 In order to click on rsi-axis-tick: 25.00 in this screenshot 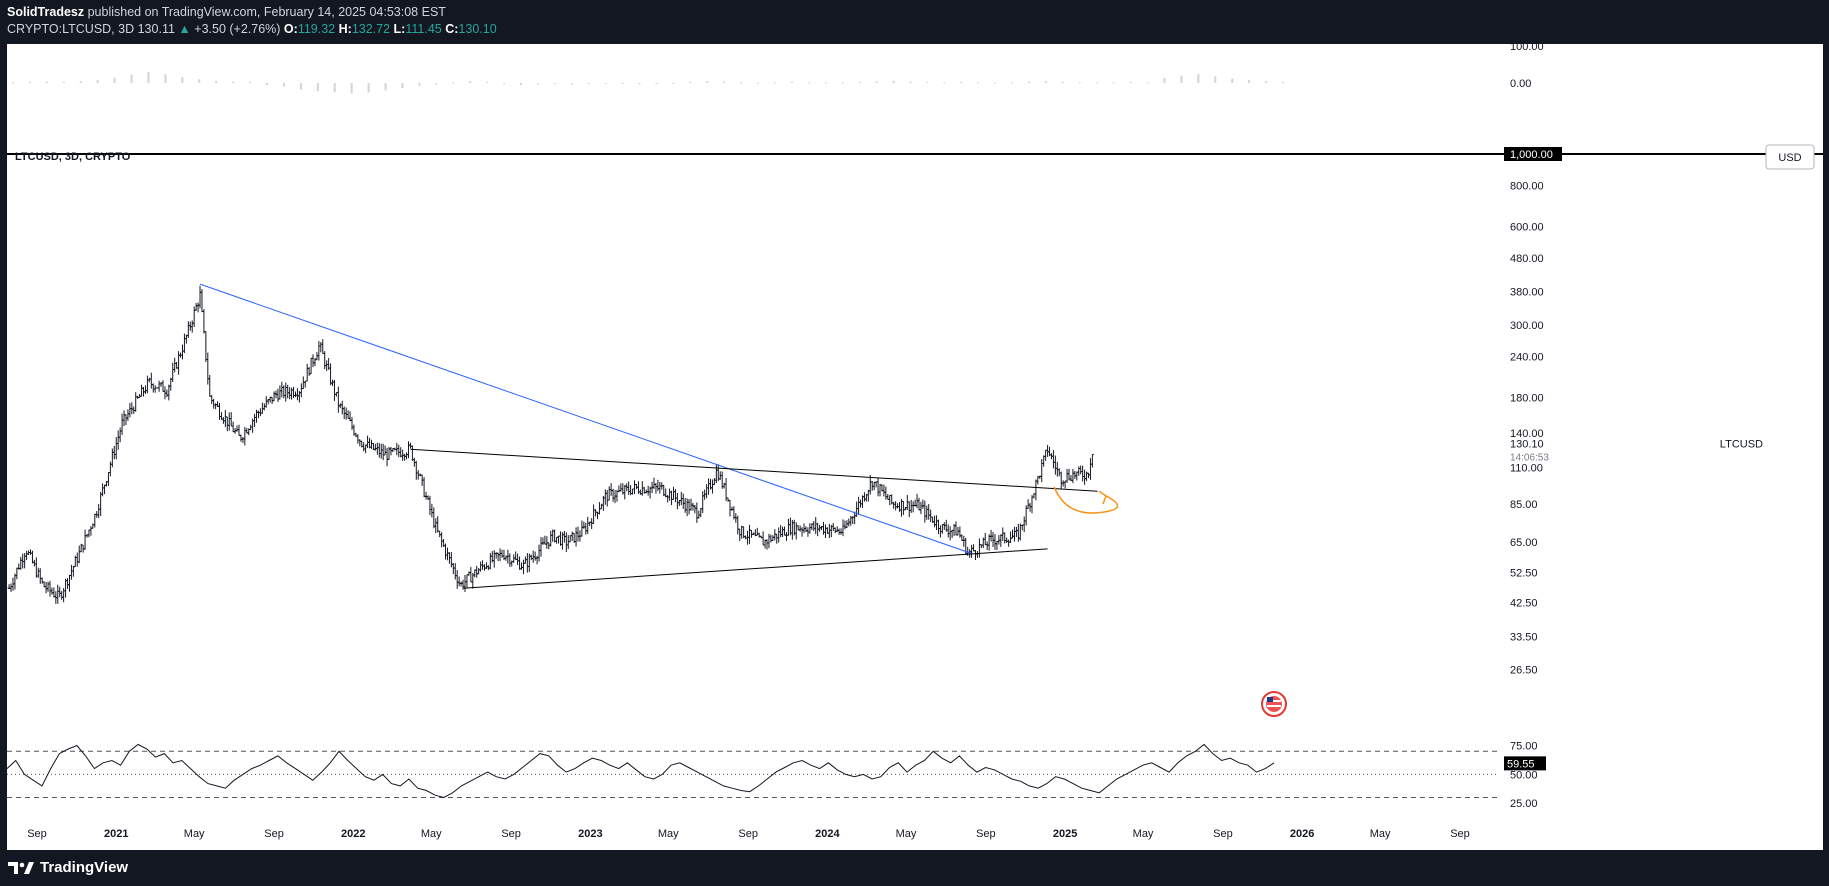, I will do `click(1524, 804)`.